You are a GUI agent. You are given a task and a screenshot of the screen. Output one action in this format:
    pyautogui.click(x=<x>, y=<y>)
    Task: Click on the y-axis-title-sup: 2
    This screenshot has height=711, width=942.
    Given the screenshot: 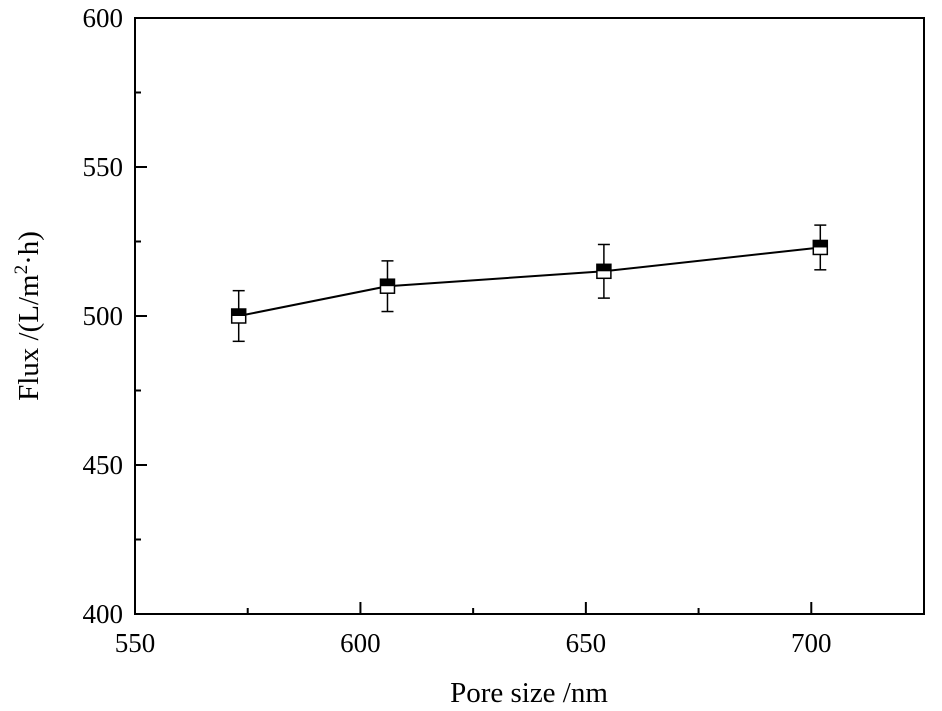 What is the action you would take?
    pyautogui.click(x=21, y=270)
    